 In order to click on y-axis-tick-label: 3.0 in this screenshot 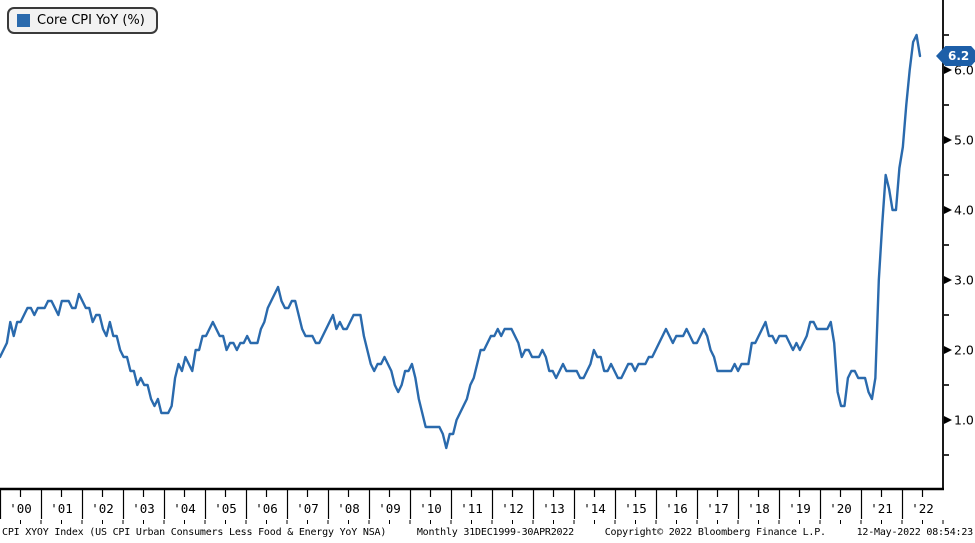, I will do `click(964, 280)`.